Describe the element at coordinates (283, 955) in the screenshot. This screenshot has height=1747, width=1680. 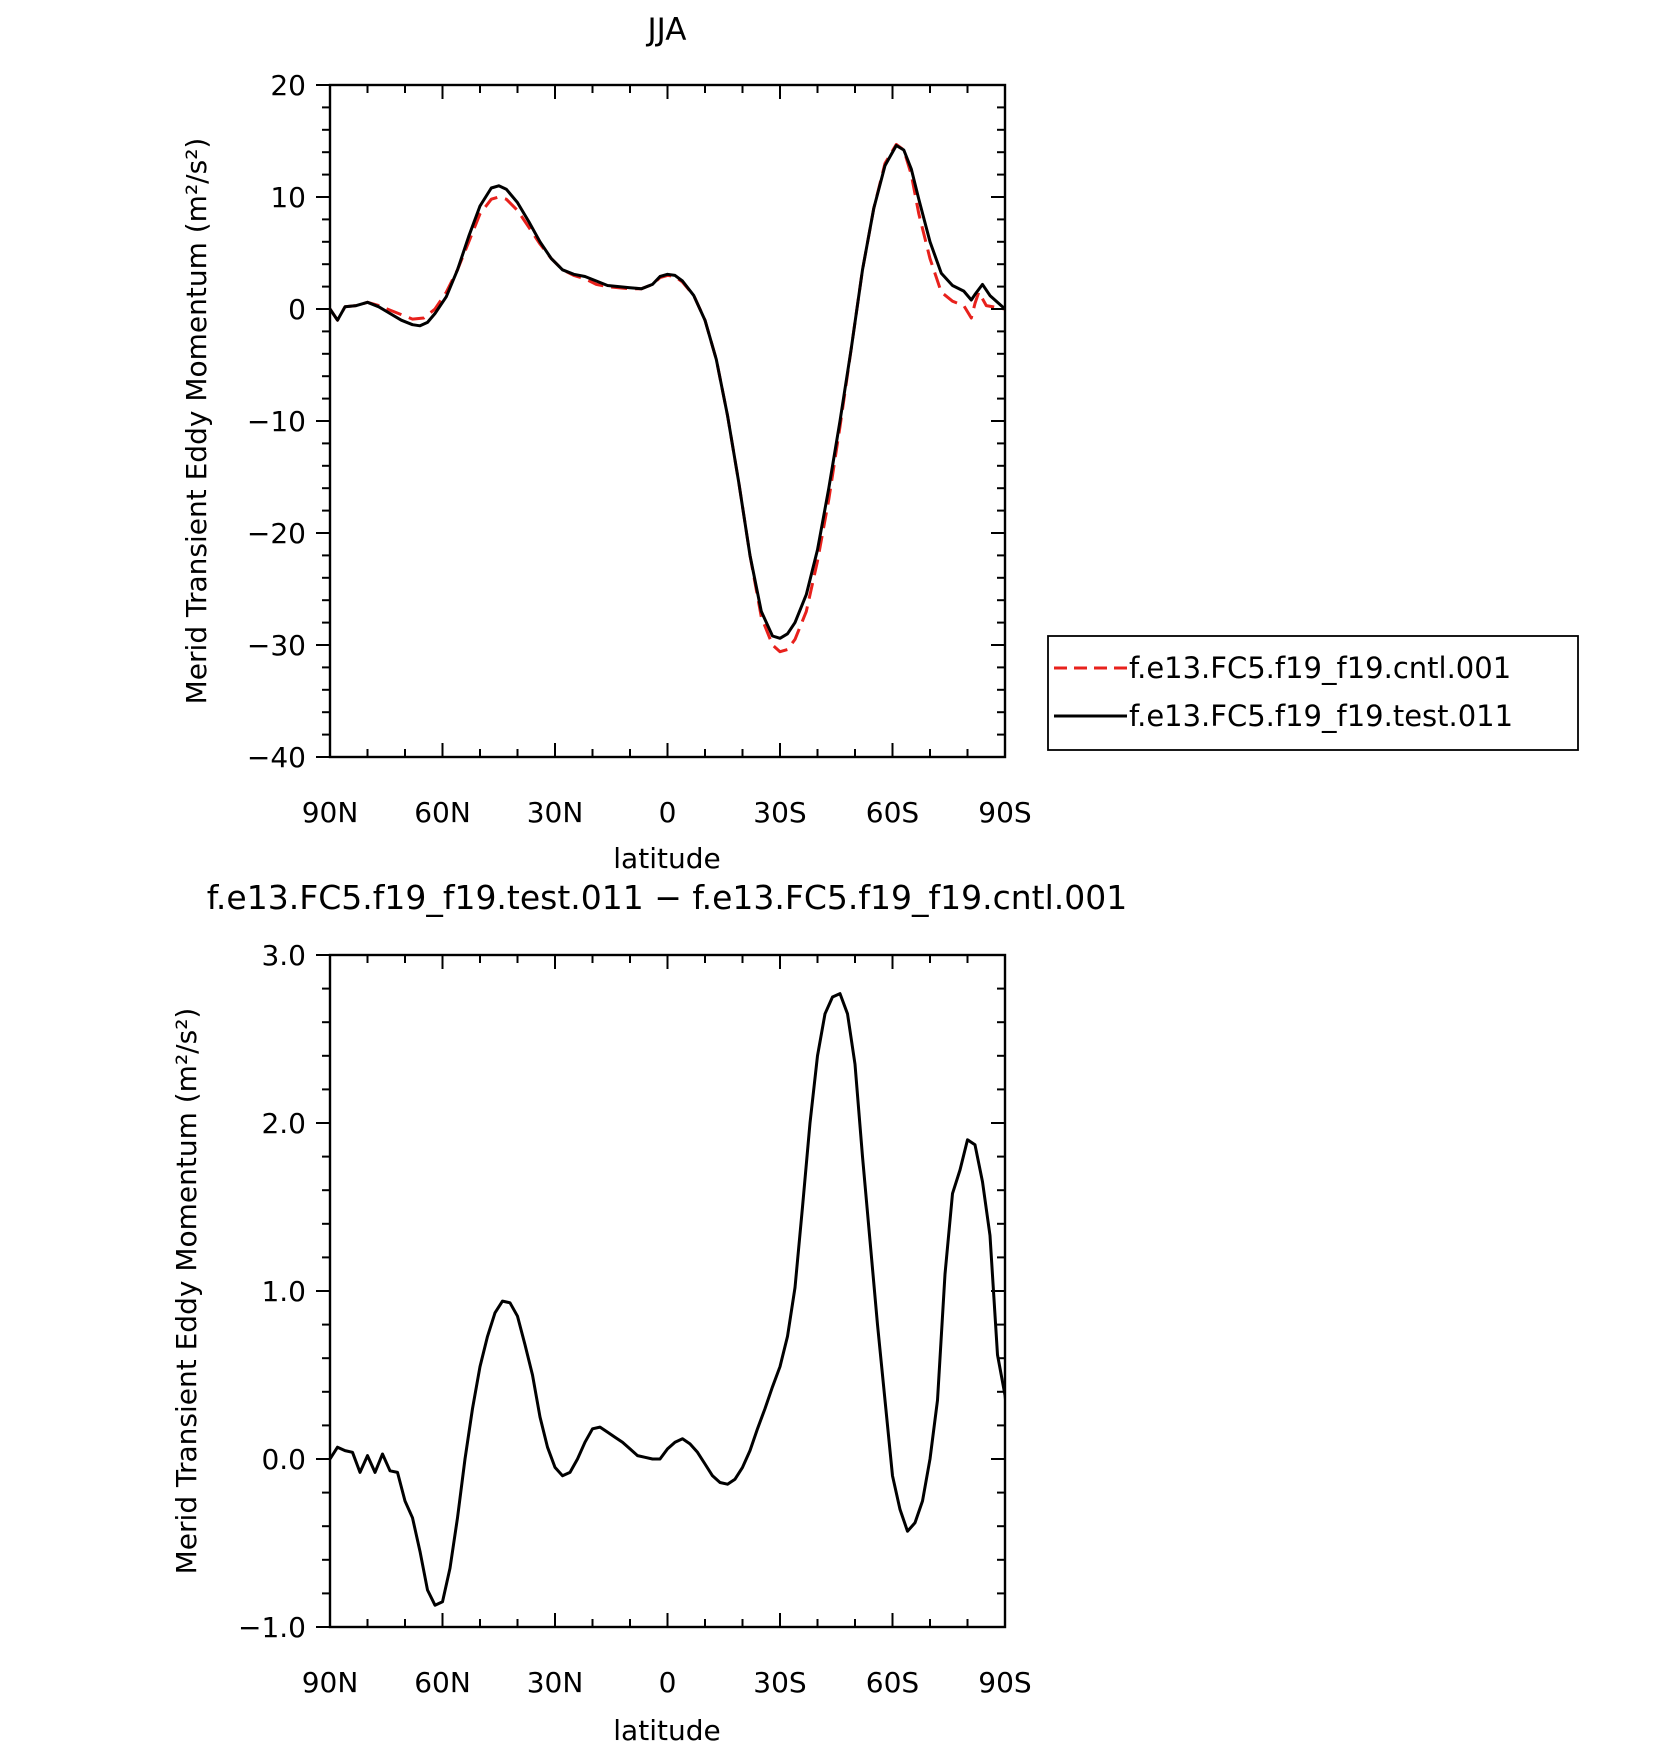
I see `y-tick-label: 3.0` at that location.